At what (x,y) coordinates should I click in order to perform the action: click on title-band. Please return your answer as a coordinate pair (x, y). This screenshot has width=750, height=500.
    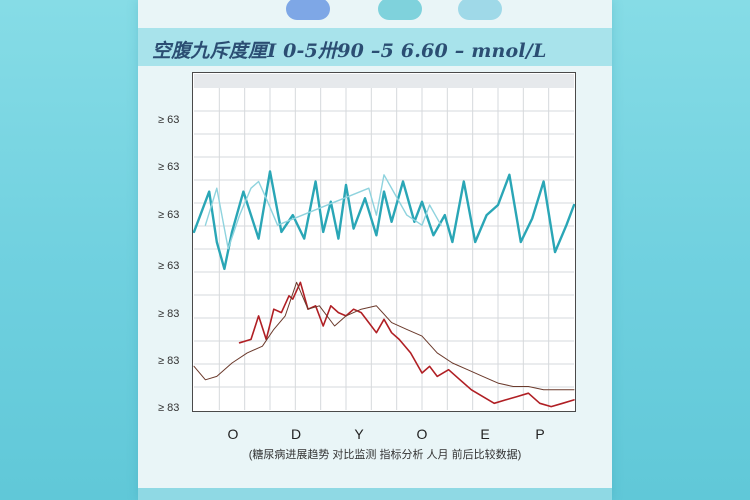
    Looking at the image, I should click on (375, 47).